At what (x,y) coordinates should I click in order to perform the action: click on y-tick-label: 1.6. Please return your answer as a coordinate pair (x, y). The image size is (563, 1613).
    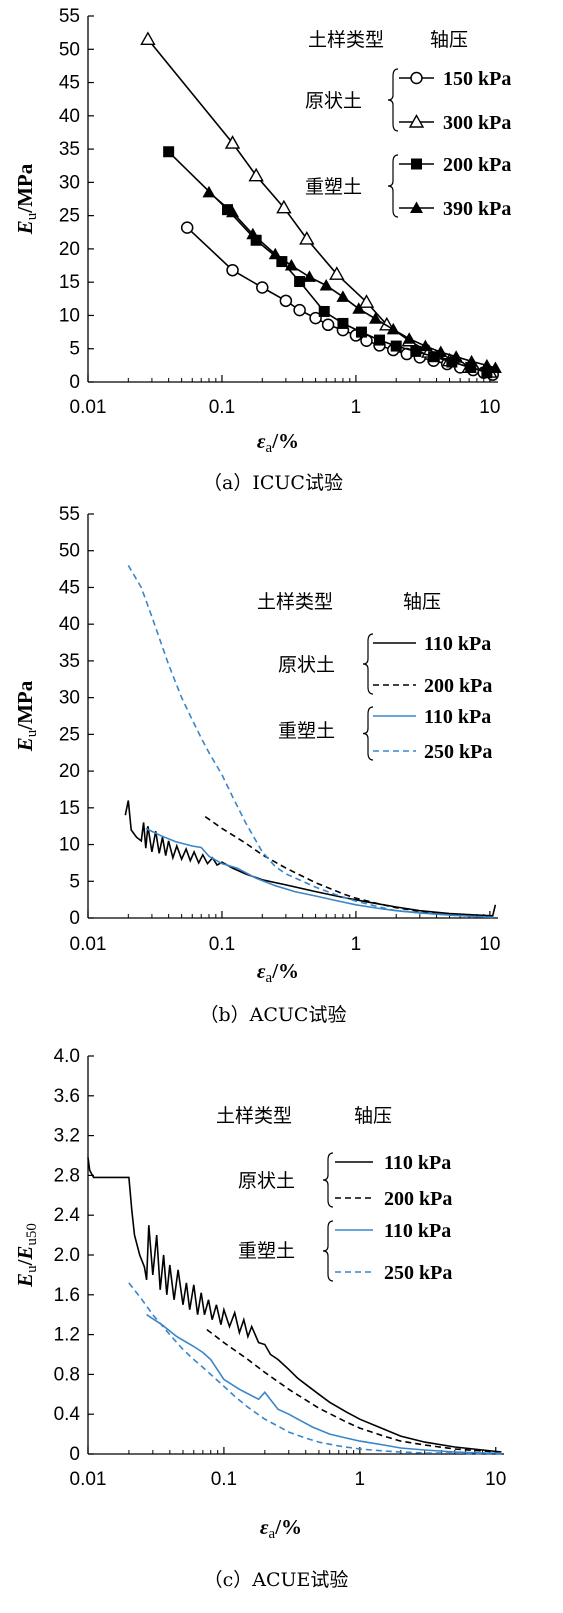
    Looking at the image, I should click on (67, 1295).